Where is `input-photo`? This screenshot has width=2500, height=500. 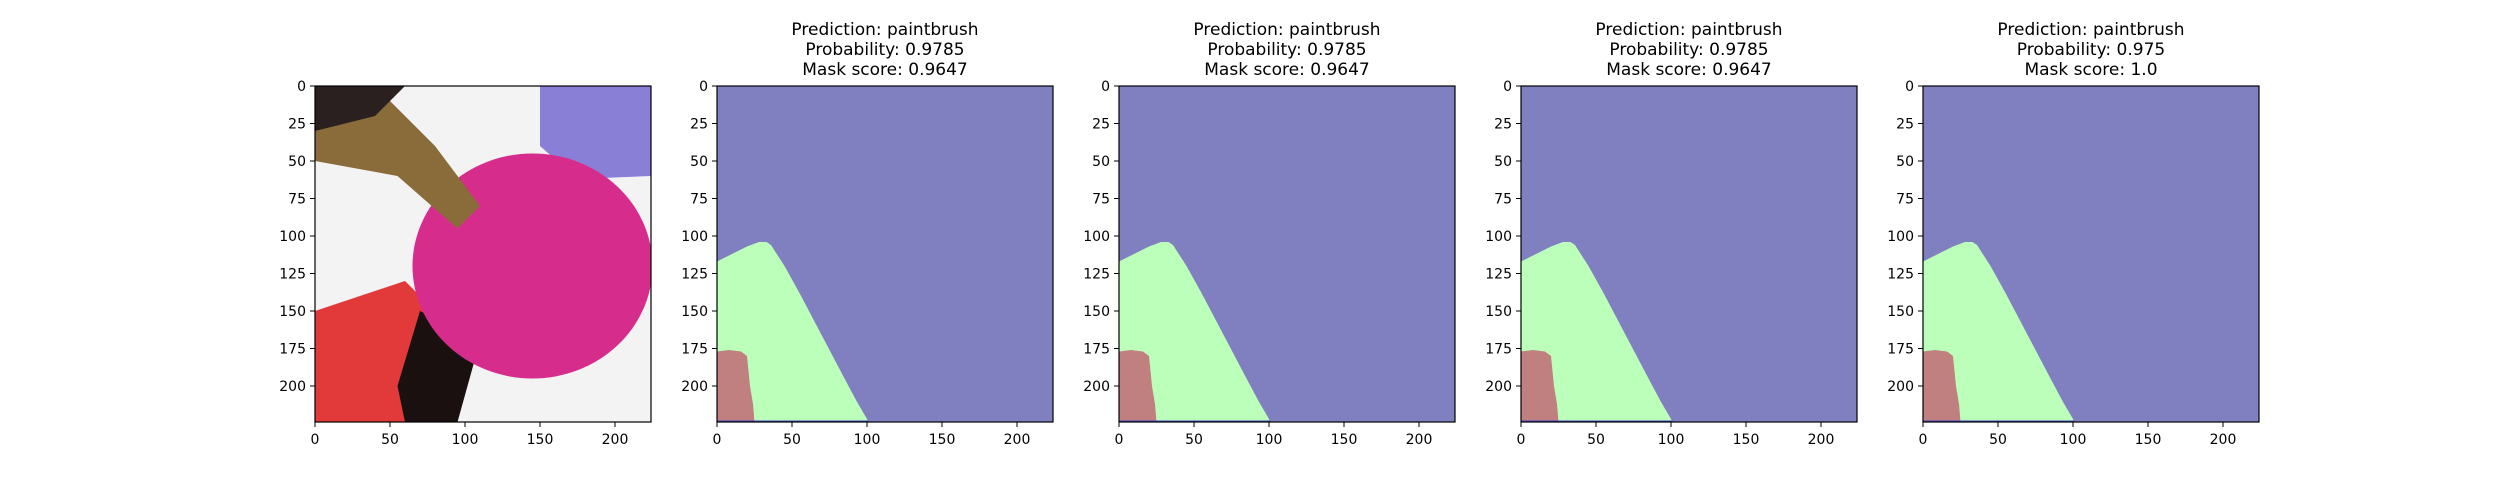 input-photo is located at coordinates (483, 254).